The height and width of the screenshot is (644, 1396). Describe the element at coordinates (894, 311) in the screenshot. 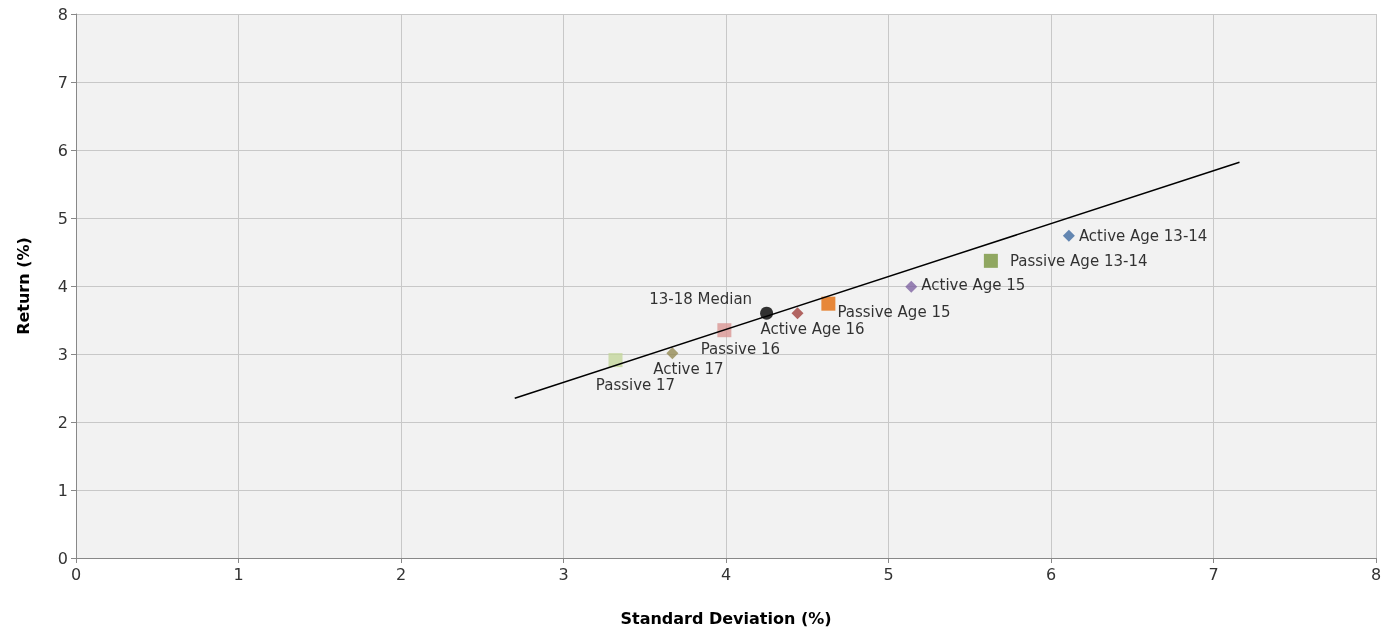

I see `series-label: Passive Age 15` at that location.